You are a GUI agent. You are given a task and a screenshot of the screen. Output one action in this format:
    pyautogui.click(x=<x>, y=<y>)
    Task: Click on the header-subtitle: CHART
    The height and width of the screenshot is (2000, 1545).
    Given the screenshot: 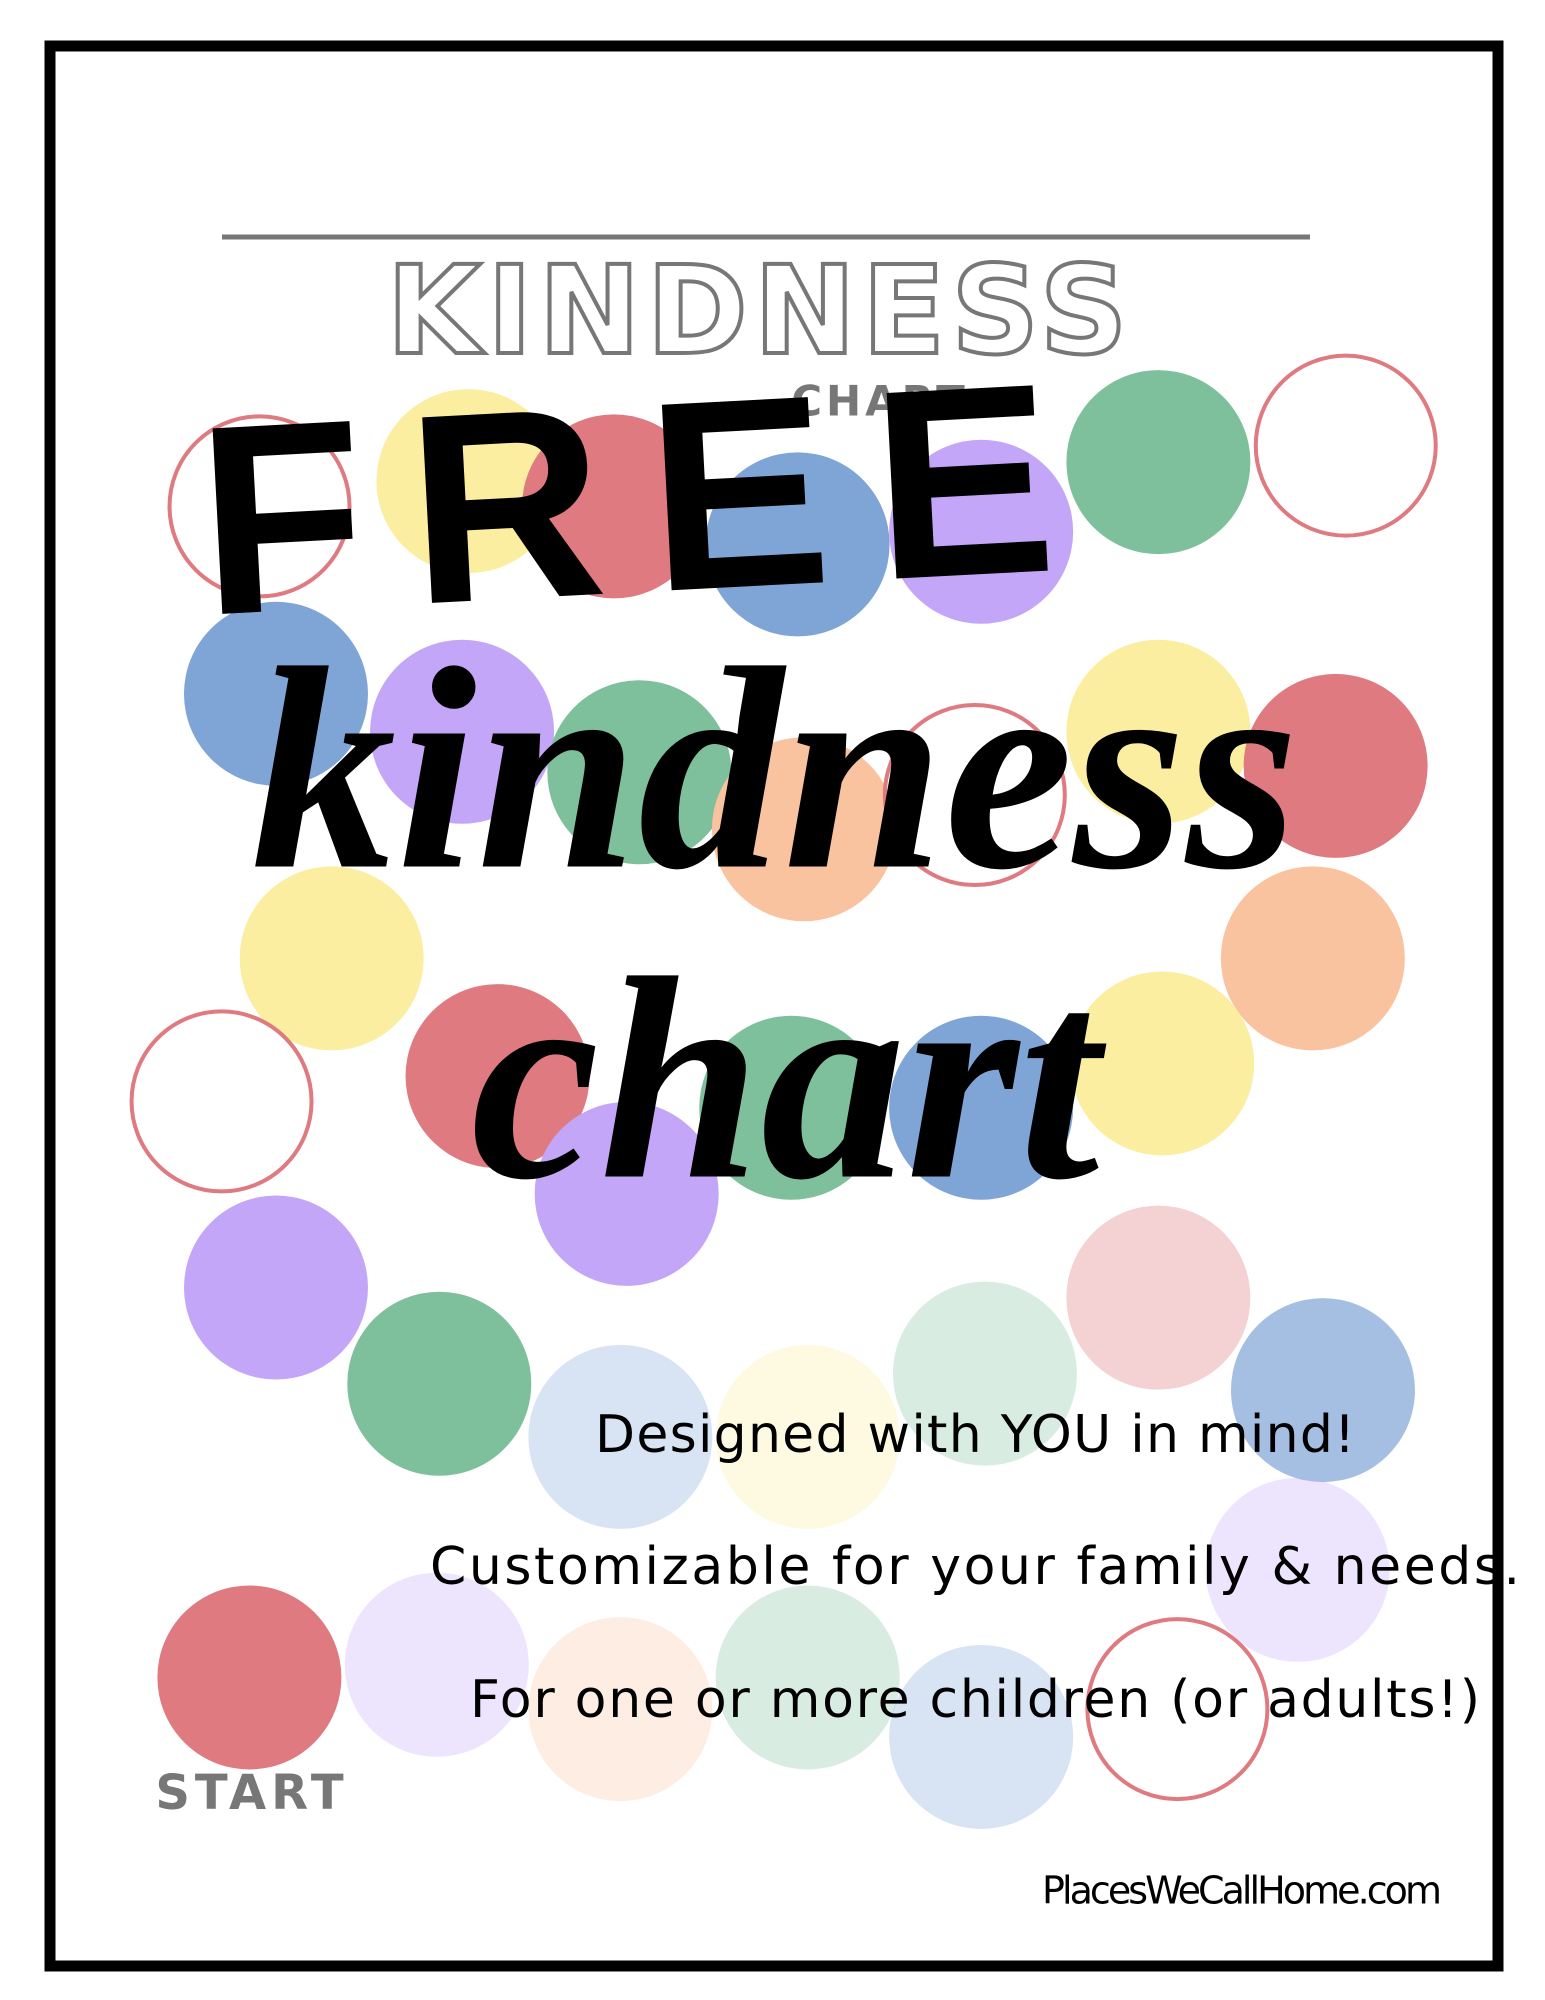 What is the action you would take?
    pyautogui.click(x=880, y=401)
    